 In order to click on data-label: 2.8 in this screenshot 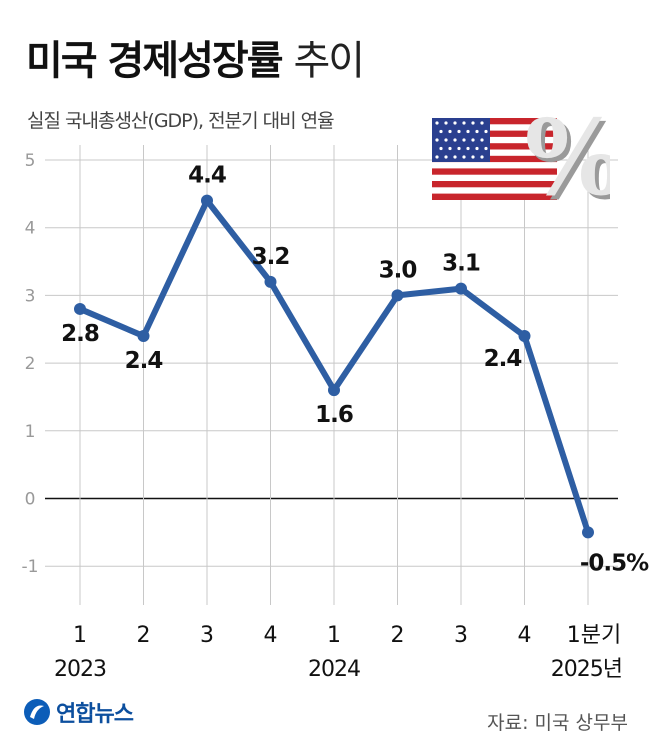, I will do `click(80, 334)`.